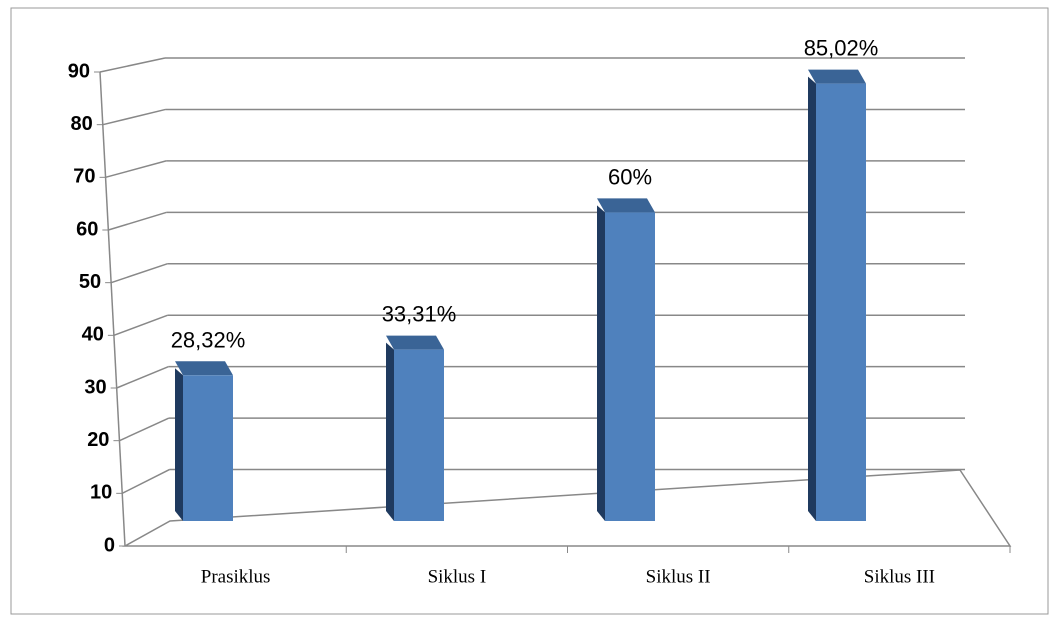 Image resolution: width=1059 pixels, height=621 pixels. What do you see at coordinates (109, 545) in the screenshot?
I see `y-tick-label: 0` at bounding box center [109, 545].